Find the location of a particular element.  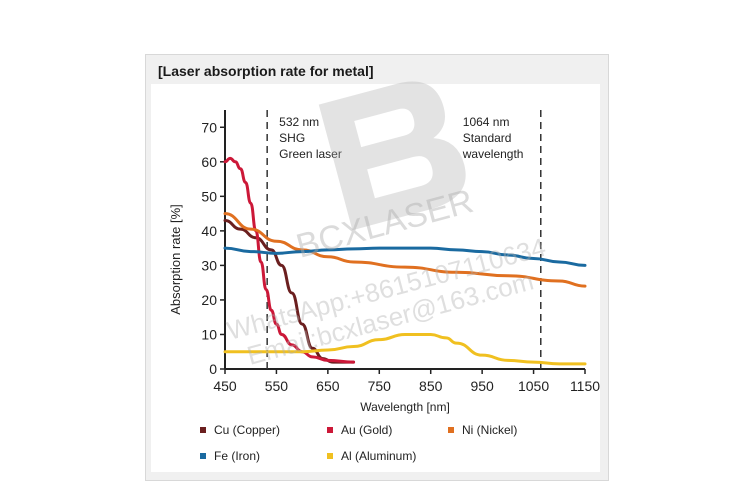

annotation-label: Green laser is located at coordinates (310, 154).